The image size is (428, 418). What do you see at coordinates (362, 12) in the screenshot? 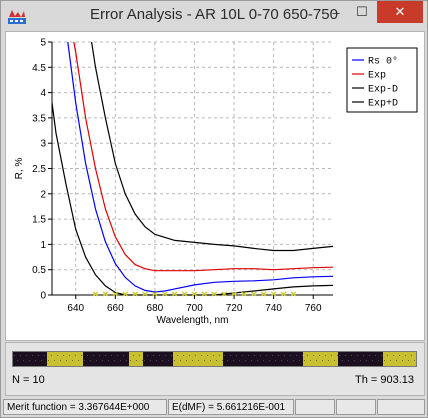
I see `maximize-button: ☐` at bounding box center [362, 12].